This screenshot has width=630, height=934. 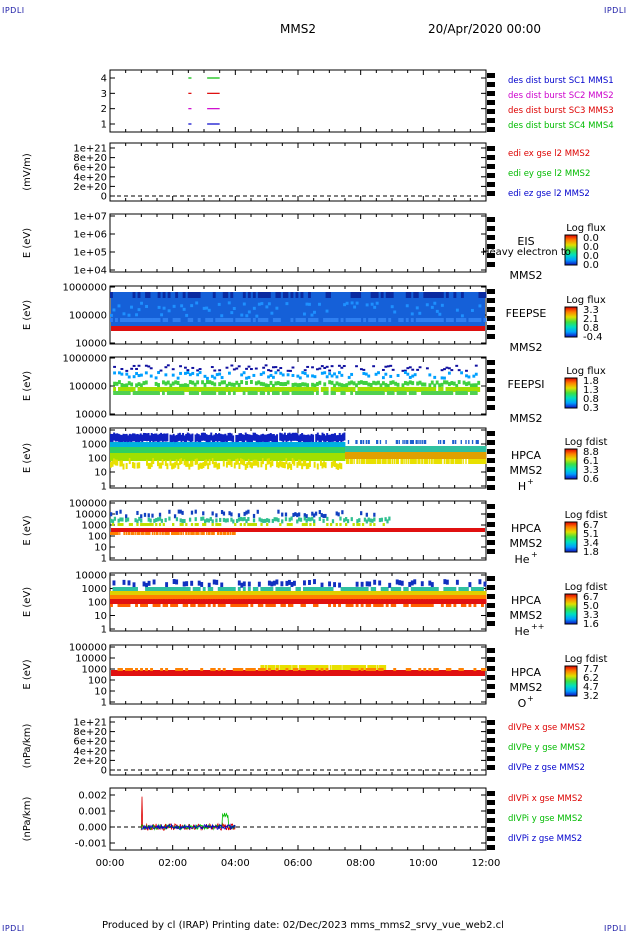 What do you see at coordinates (537, 626) in the screenshot?
I see `hpca-he2-panel-species-sup: ++` at bounding box center [537, 626].